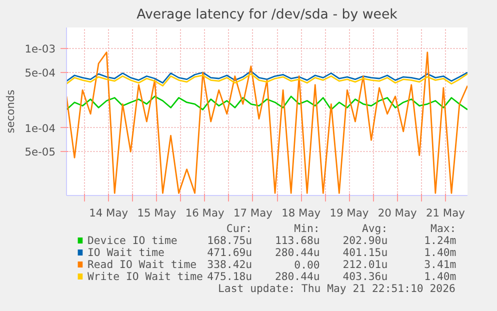 The image size is (497, 311). Describe the element at coordinates (375, 228) in the screenshot. I see `text: Avg:` at that location.